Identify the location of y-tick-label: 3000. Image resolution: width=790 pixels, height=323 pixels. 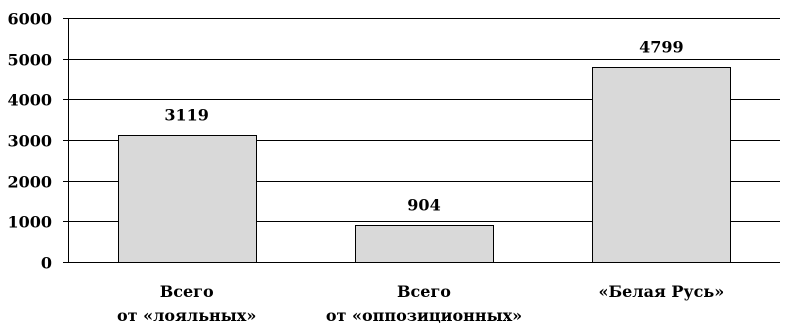
(29, 141).